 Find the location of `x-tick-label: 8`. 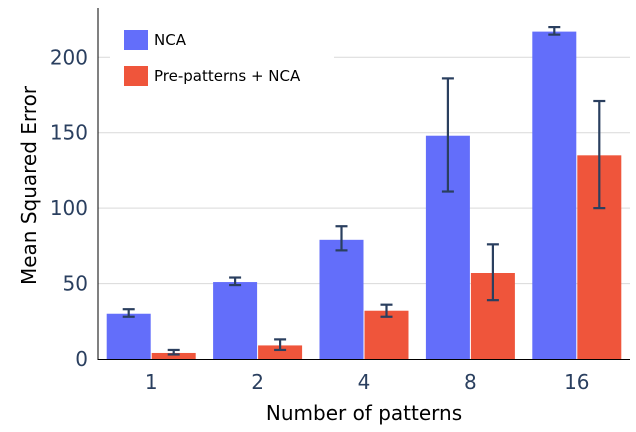

x-tick-label: 8 is located at coordinates (470, 382).